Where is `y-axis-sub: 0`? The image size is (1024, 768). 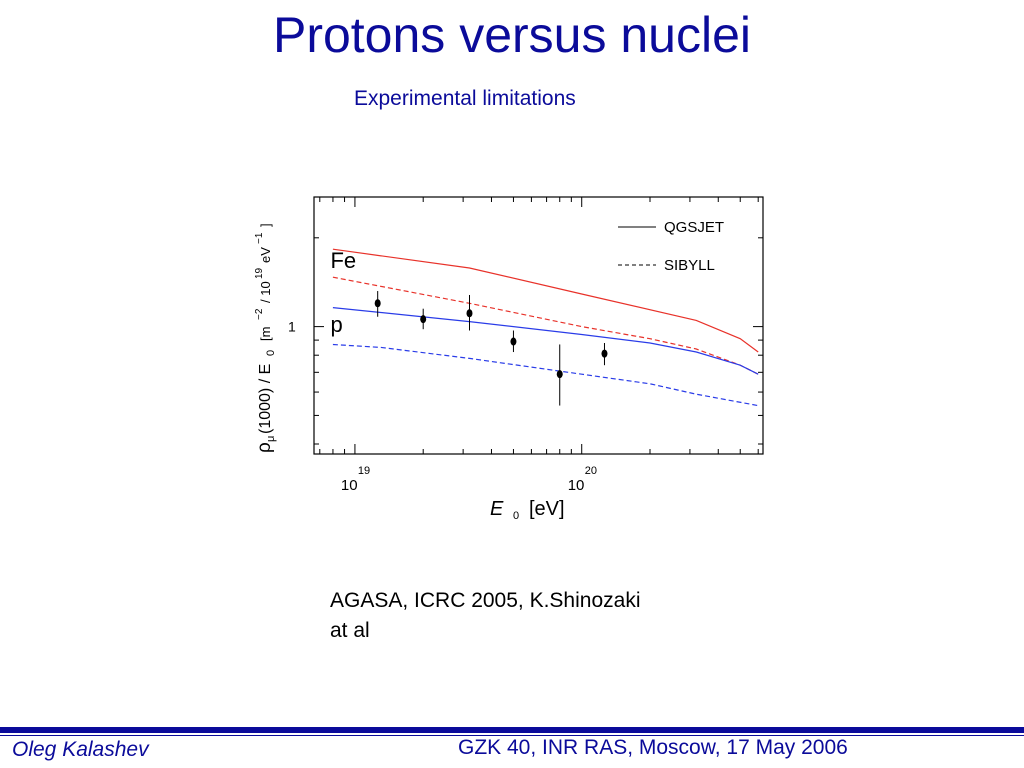
y-axis-sub: 0 is located at coordinates (271, 353).